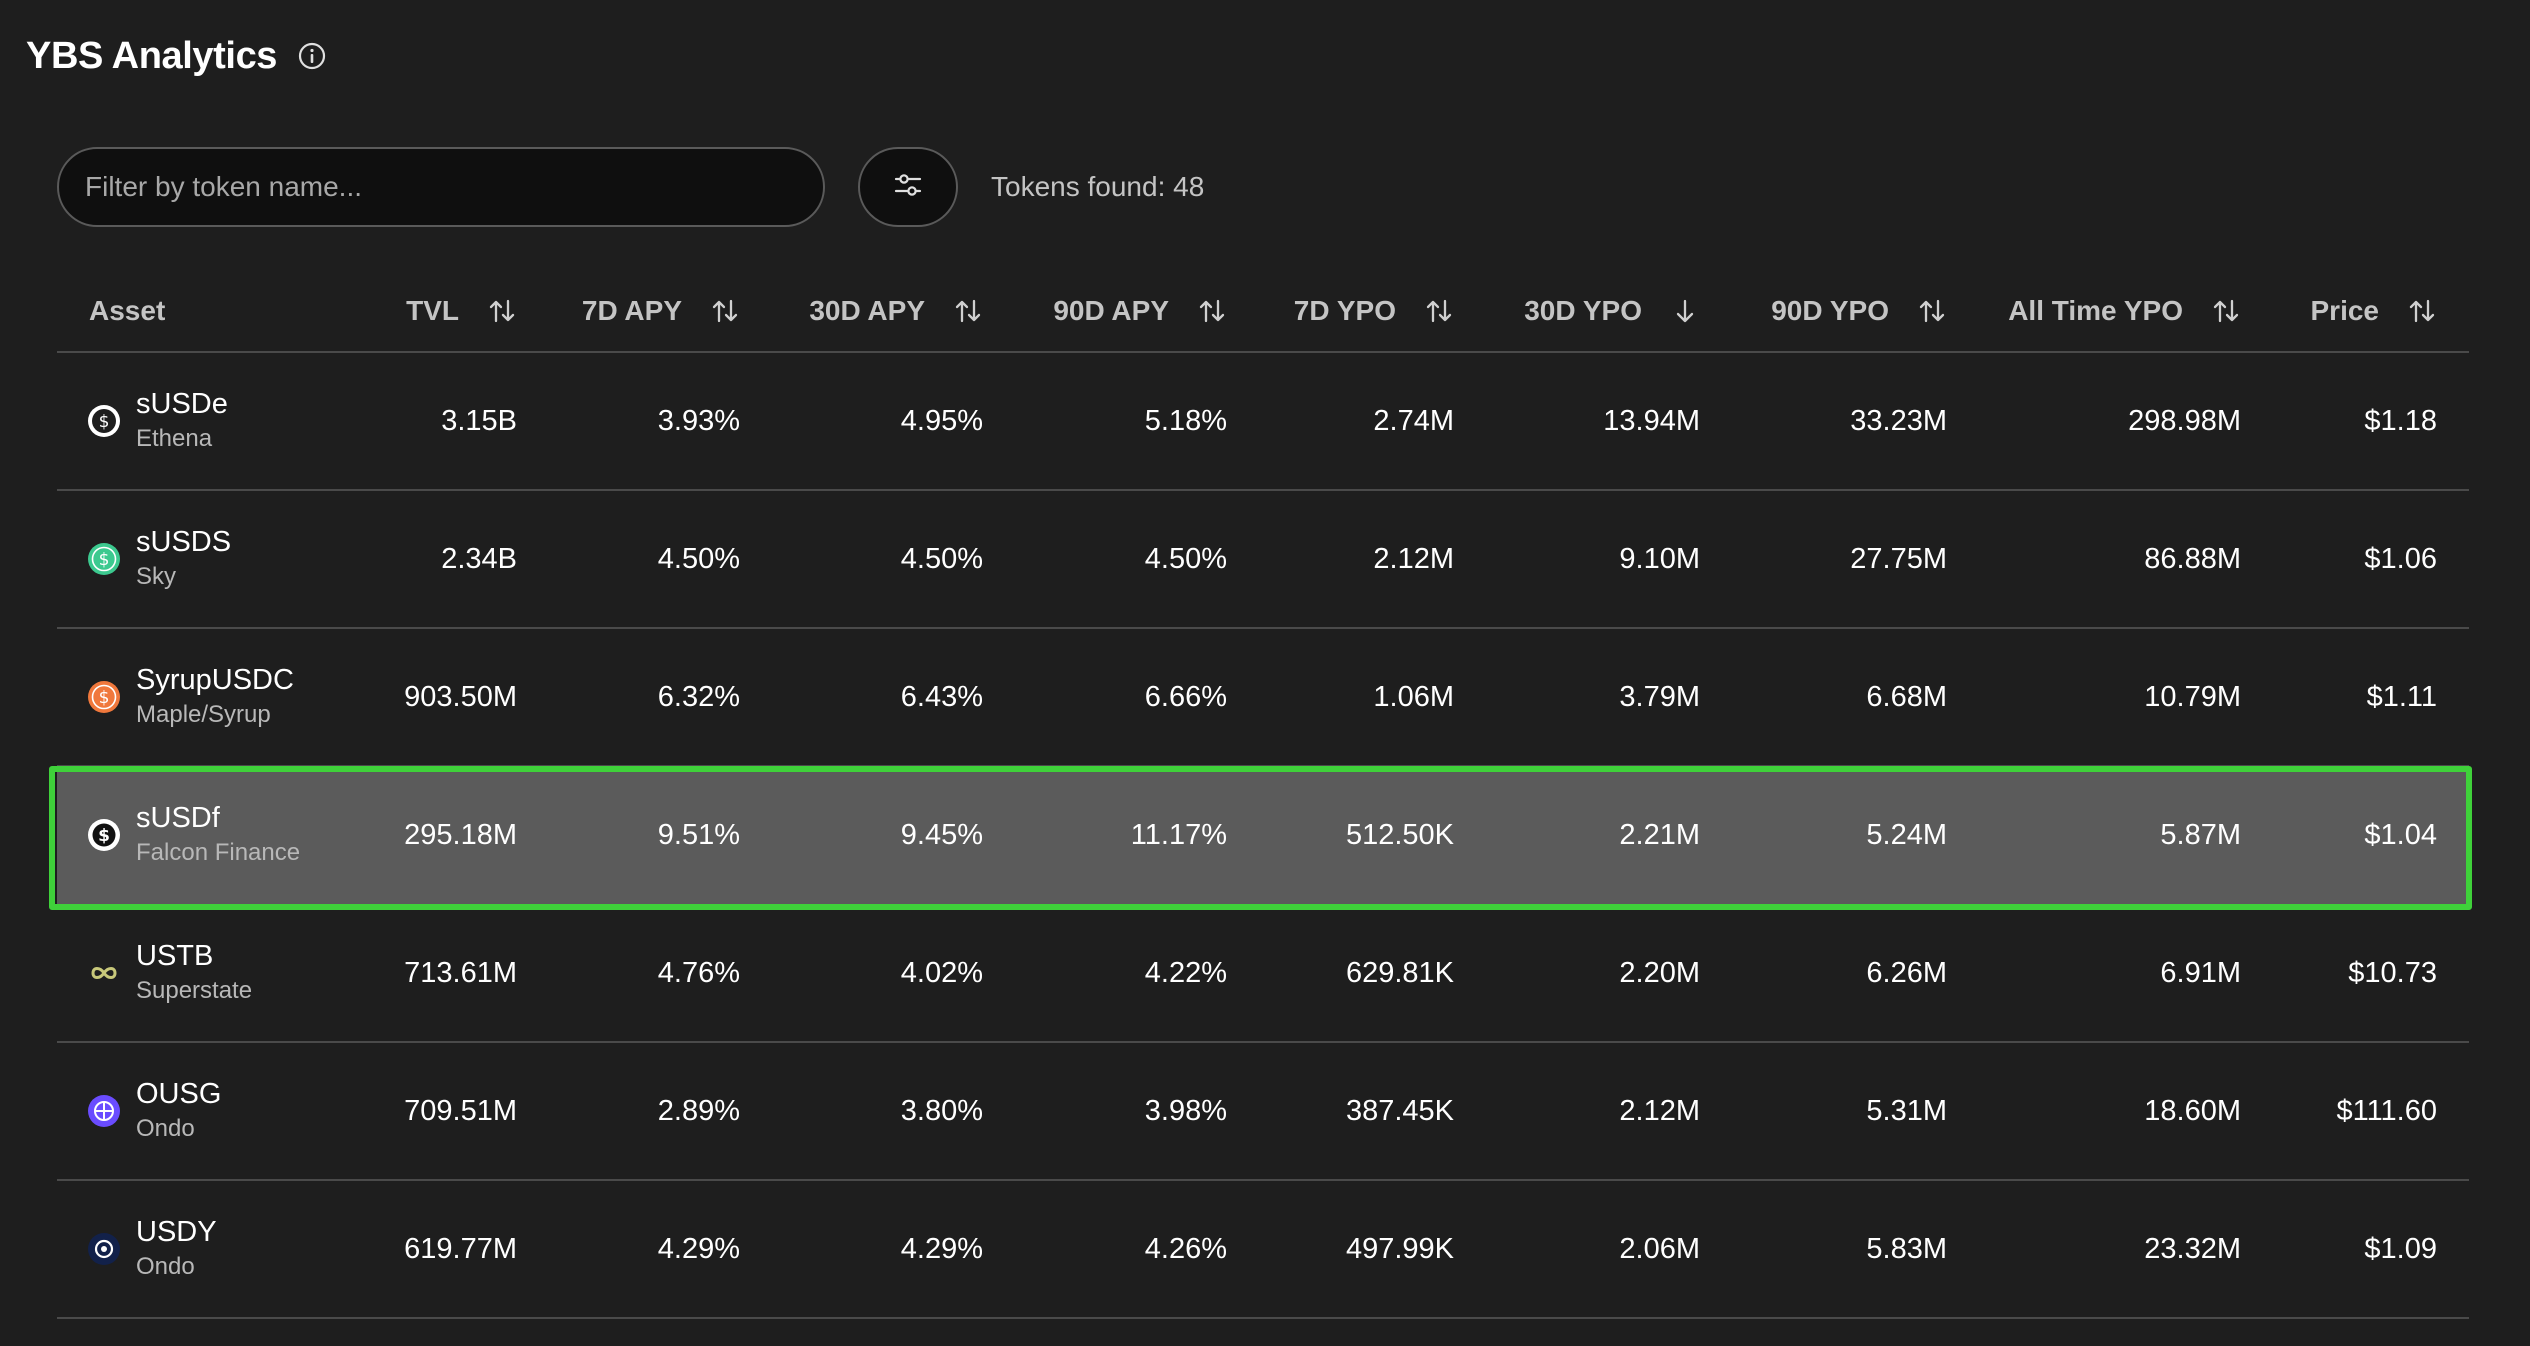  I want to click on 90d-apy-cell: 11.17%, so click(1178, 834).